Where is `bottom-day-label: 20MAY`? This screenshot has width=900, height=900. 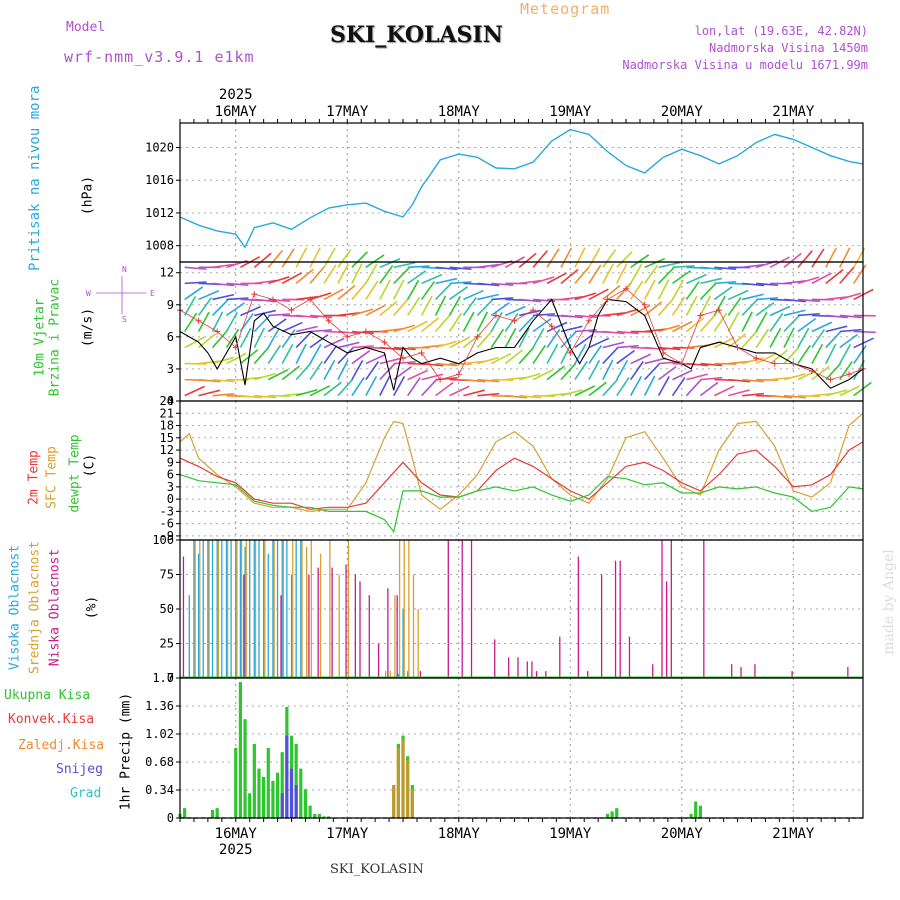 bottom-day-label: 20MAY is located at coordinates (682, 834).